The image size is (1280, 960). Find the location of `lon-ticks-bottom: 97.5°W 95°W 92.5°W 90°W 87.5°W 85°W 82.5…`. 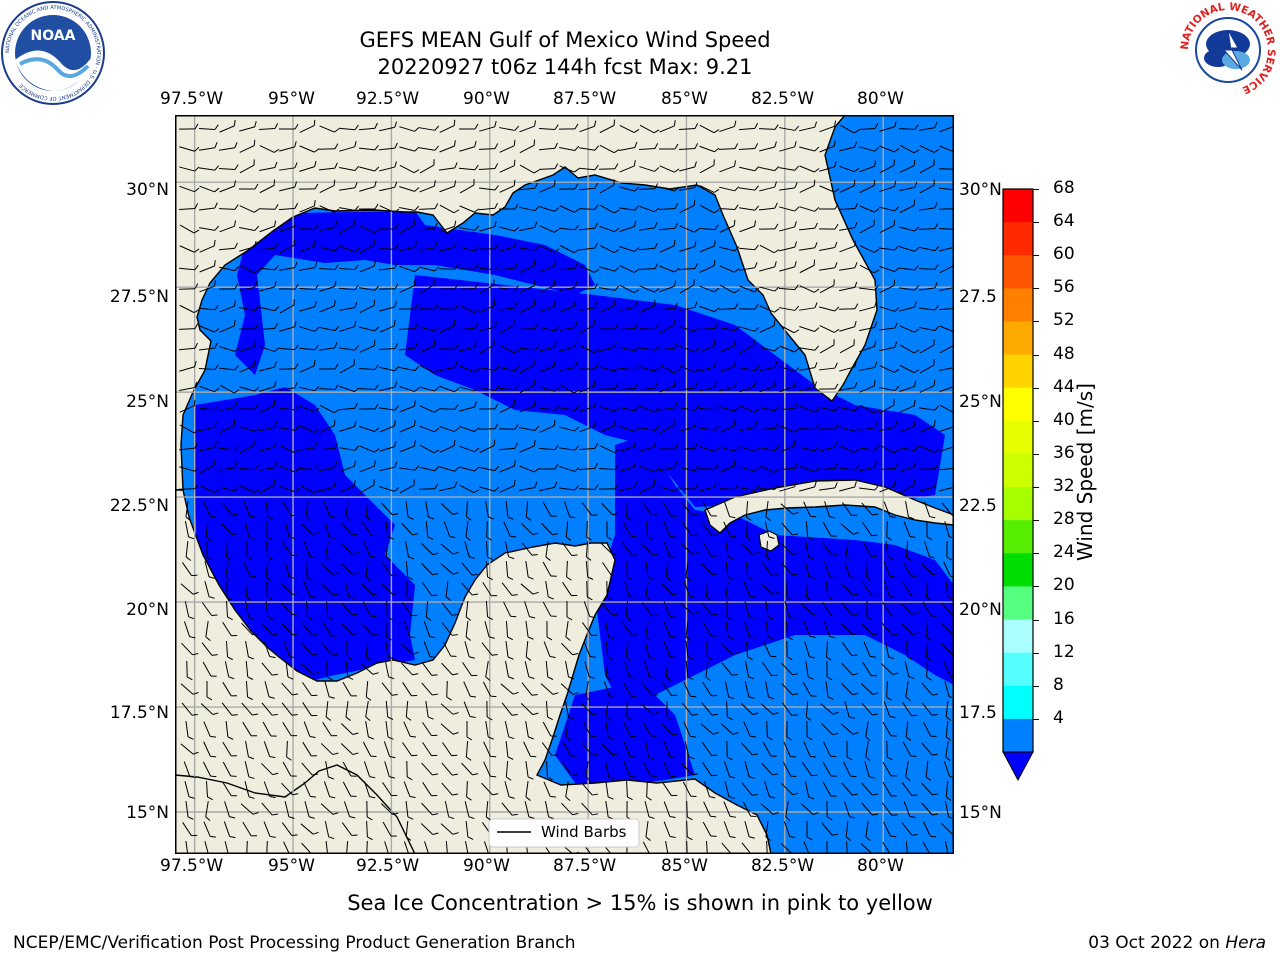

lon-ticks-bottom: 97.5°W 95°W 92.5°W 90°W 87.5°W 85°W 82.5… is located at coordinates (640, 867).